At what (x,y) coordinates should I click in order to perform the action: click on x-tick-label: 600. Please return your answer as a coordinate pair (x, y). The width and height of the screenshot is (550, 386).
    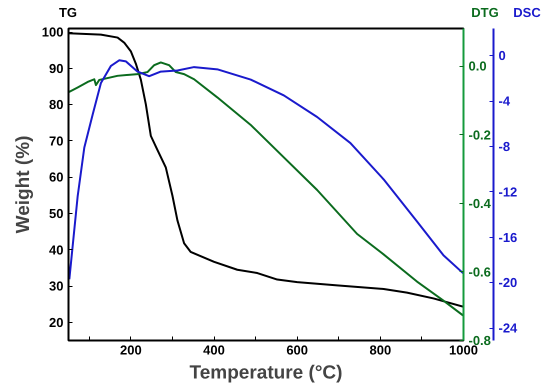
    Looking at the image, I should click on (297, 350).